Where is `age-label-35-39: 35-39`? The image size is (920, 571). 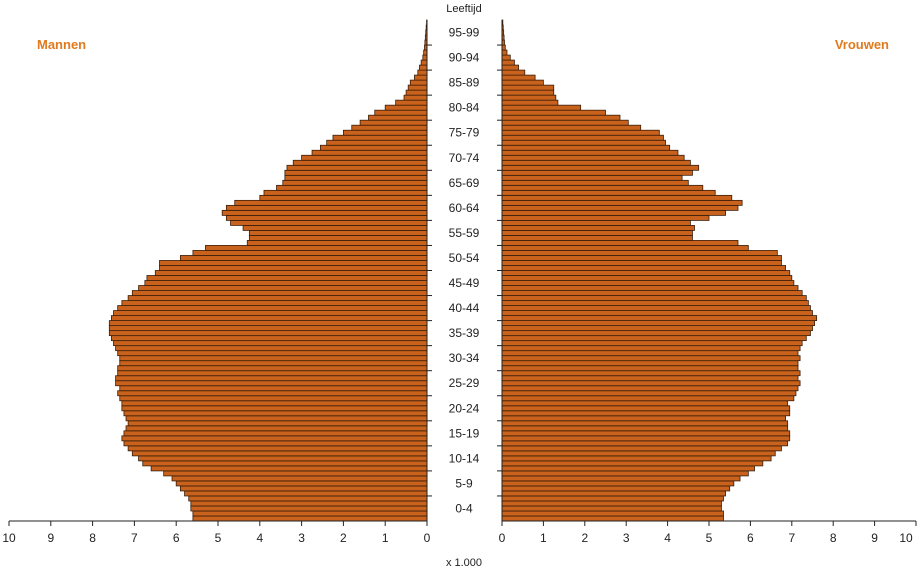
age-label-35-39: 35-39 is located at coordinates (464, 333).